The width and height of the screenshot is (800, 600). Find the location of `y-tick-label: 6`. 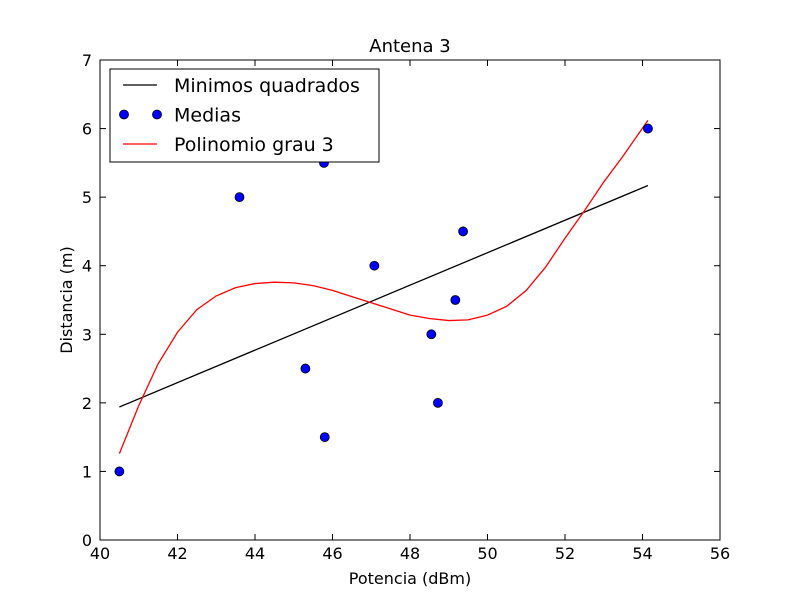

y-tick-label: 6 is located at coordinates (87, 129).